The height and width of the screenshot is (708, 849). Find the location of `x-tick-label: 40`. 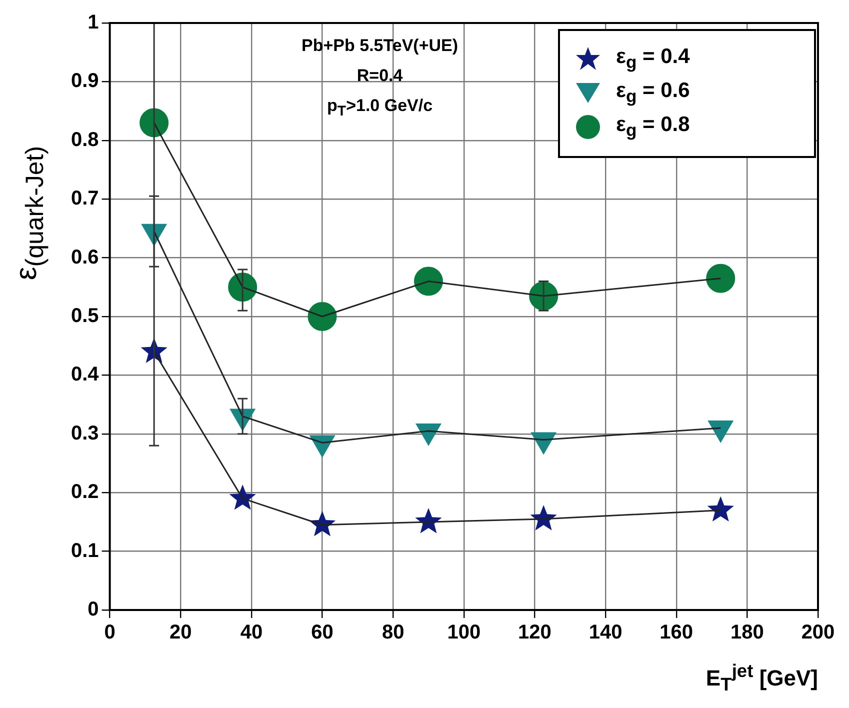

x-tick-label: 40 is located at coordinates (251, 633).